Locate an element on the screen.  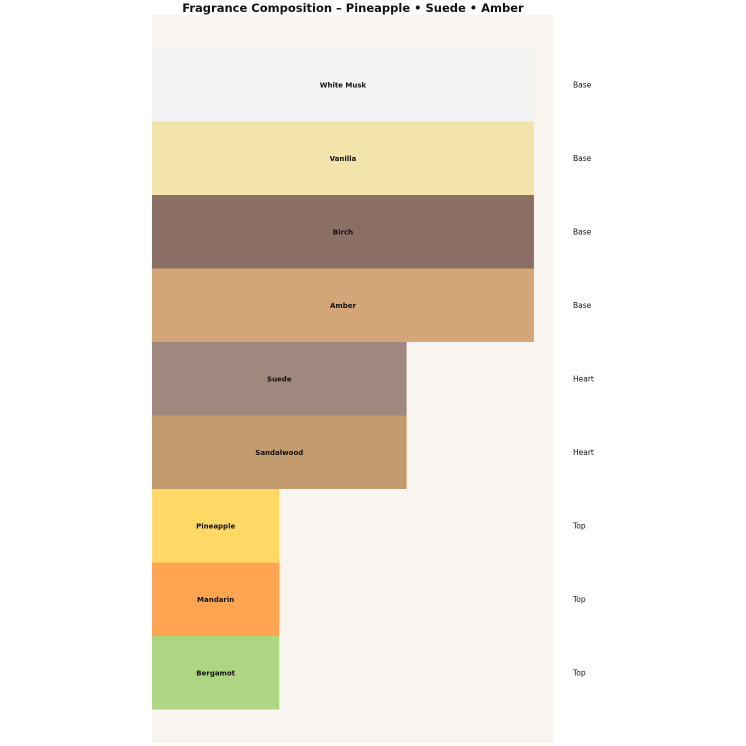
bar-suede is located at coordinates (279, 379).